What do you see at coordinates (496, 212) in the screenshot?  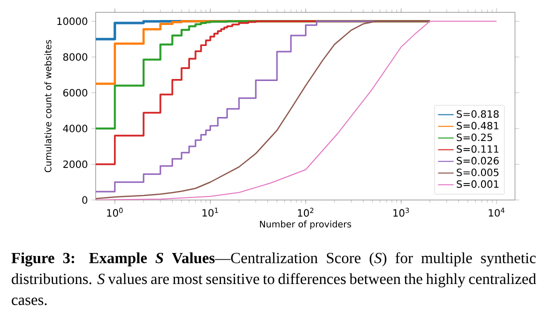 I see `x-tick-label: 10$^{4}$` at bounding box center [496, 212].